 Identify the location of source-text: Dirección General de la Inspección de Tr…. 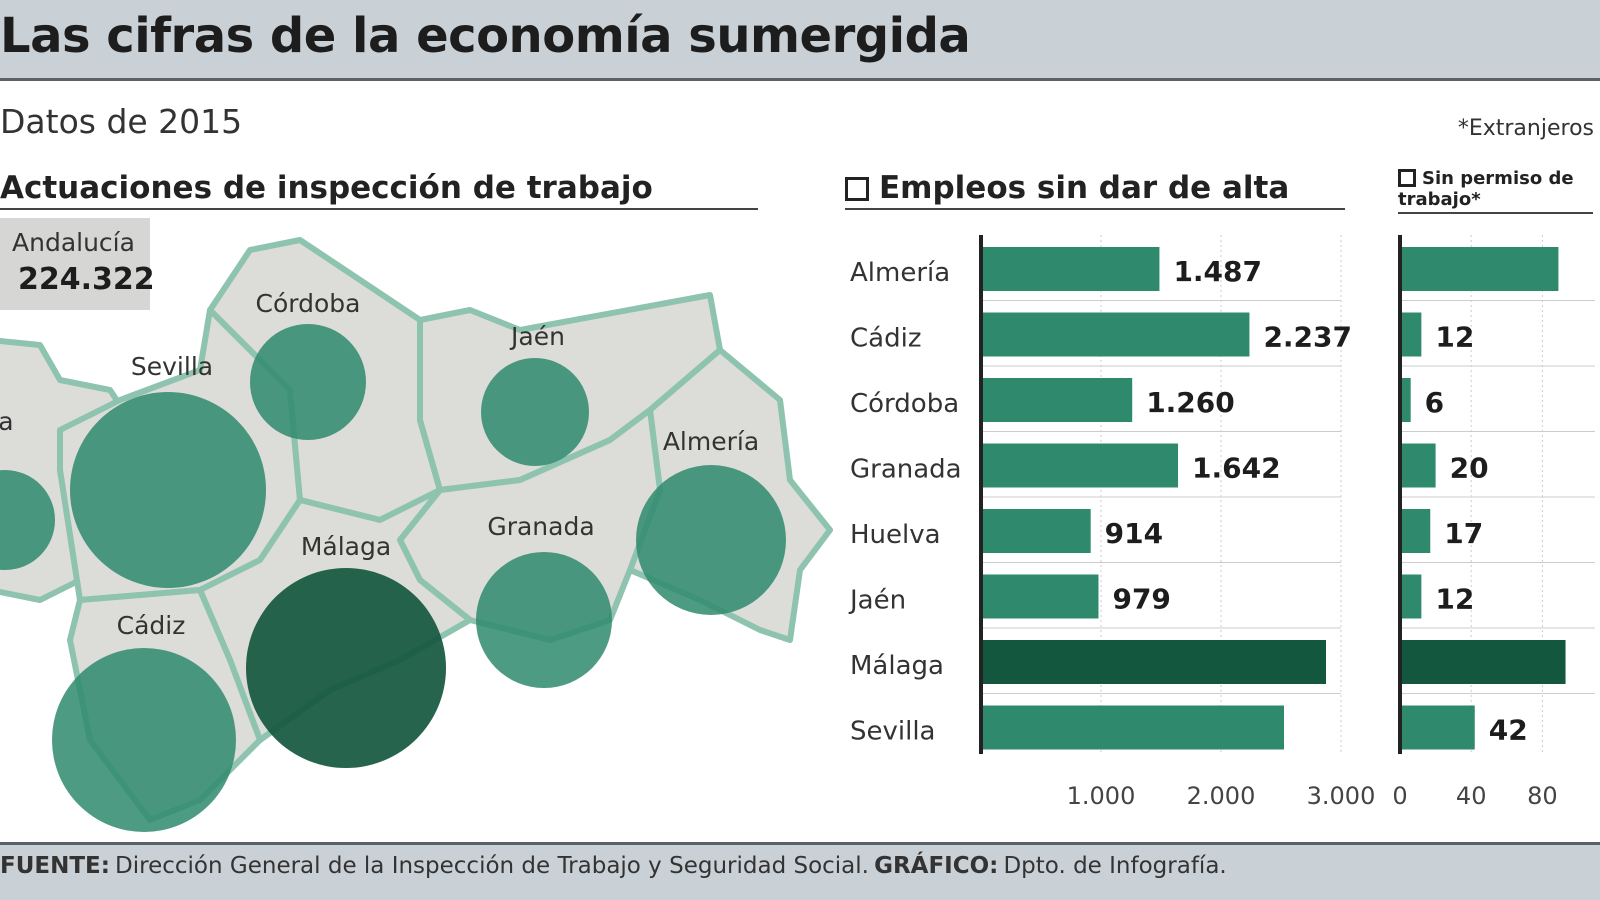
(492, 866).